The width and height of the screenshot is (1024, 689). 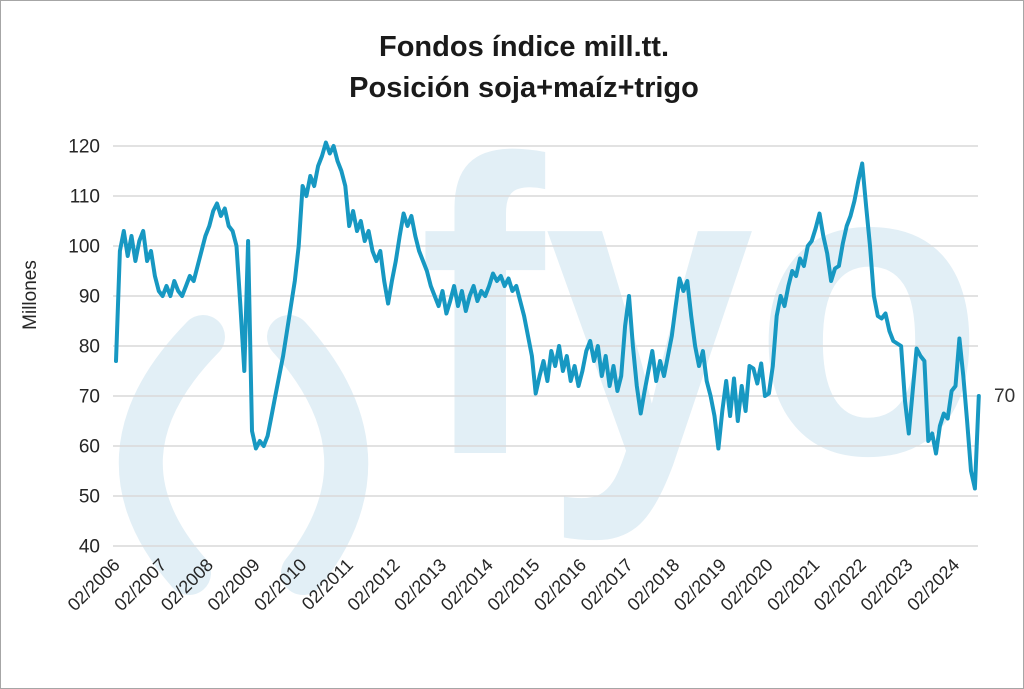 I want to click on y-tick-label: 120, so click(x=84, y=147).